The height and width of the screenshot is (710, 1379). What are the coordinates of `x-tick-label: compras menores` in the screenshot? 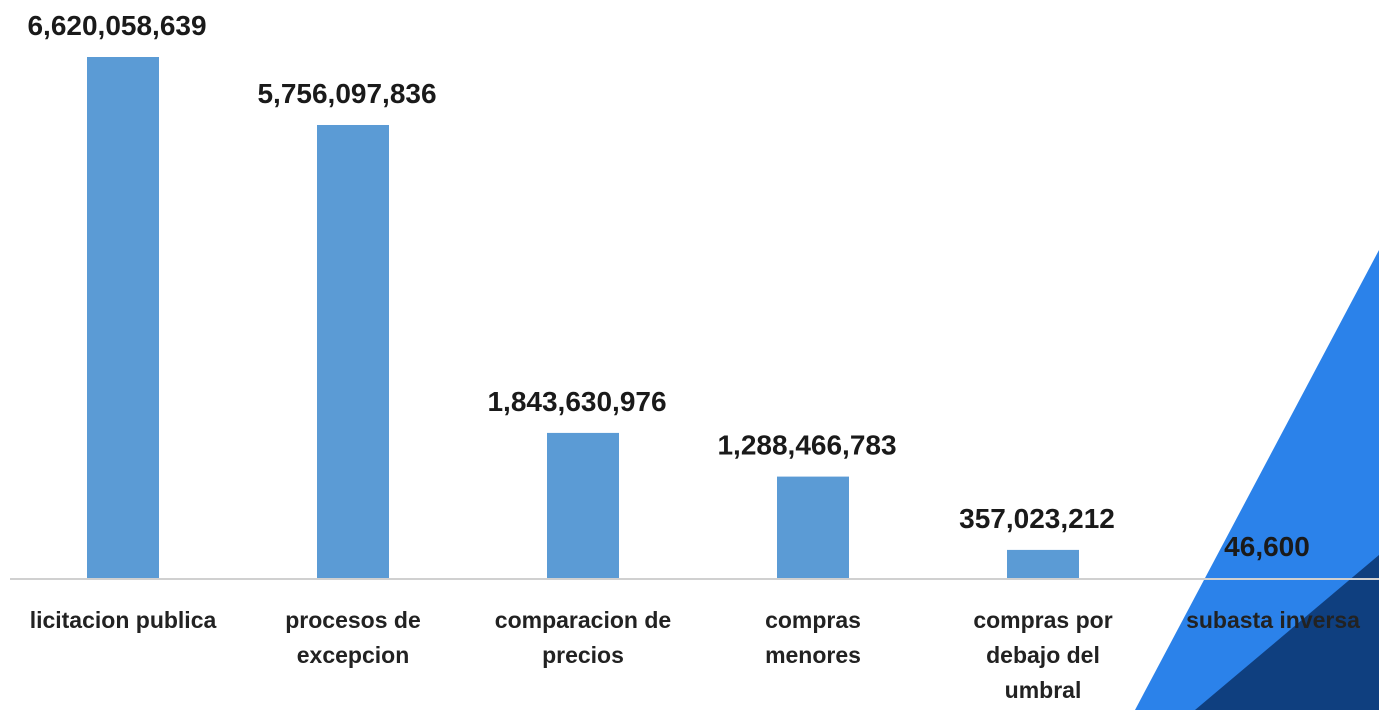 It's located at (813, 637).